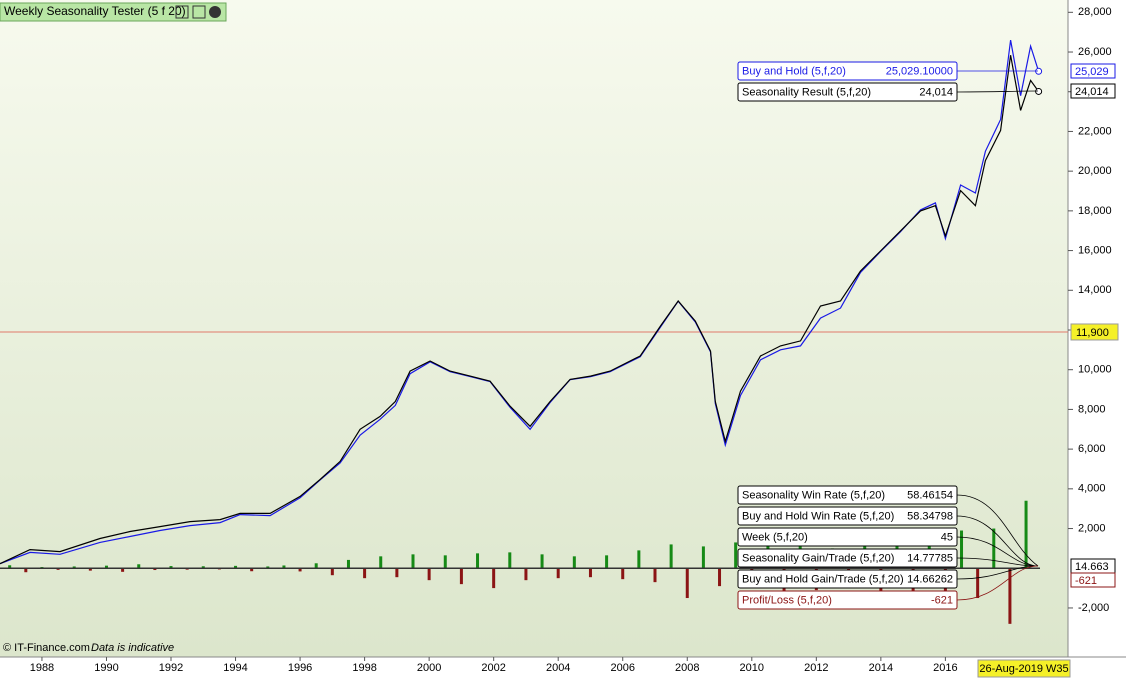  What do you see at coordinates (215, 12) in the screenshot?
I see `close-icon` at bounding box center [215, 12].